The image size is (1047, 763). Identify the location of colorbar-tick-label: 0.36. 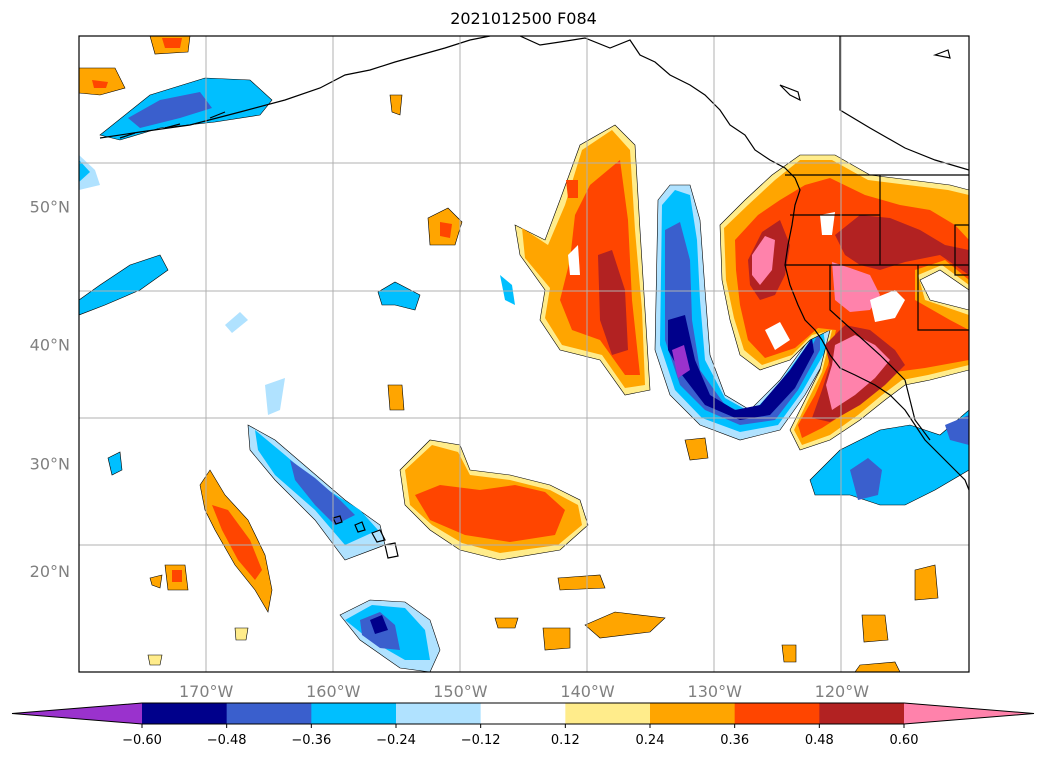
(734, 740).